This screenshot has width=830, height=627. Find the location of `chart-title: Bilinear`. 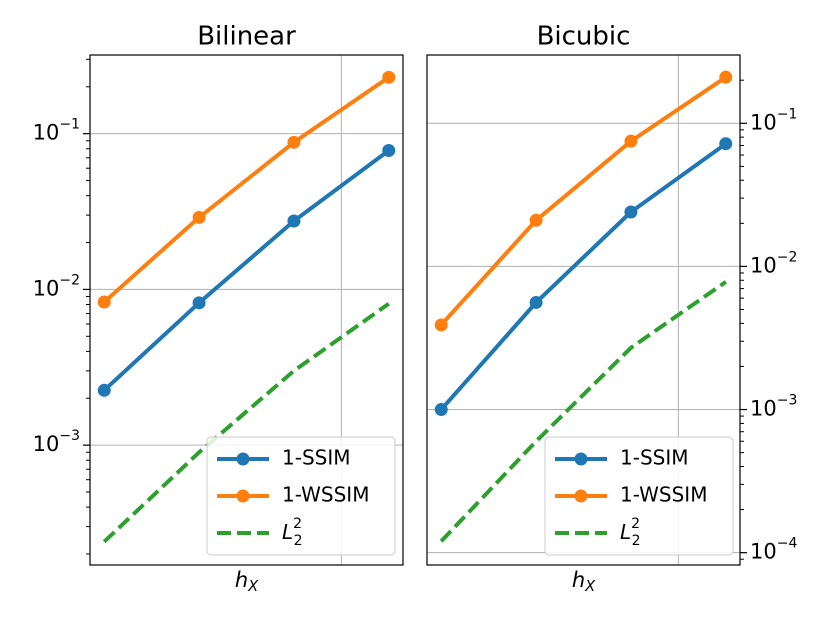

chart-title: Bilinear is located at coordinates (246, 37).